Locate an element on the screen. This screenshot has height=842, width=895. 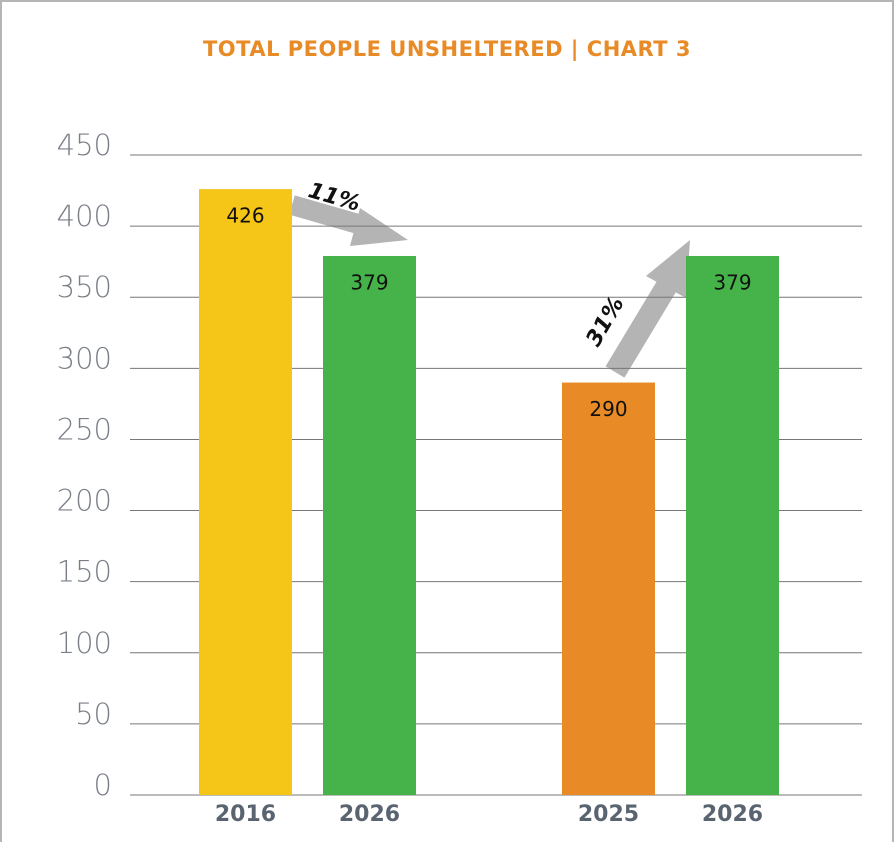
y-tick-label: 250 is located at coordinates (84, 429).